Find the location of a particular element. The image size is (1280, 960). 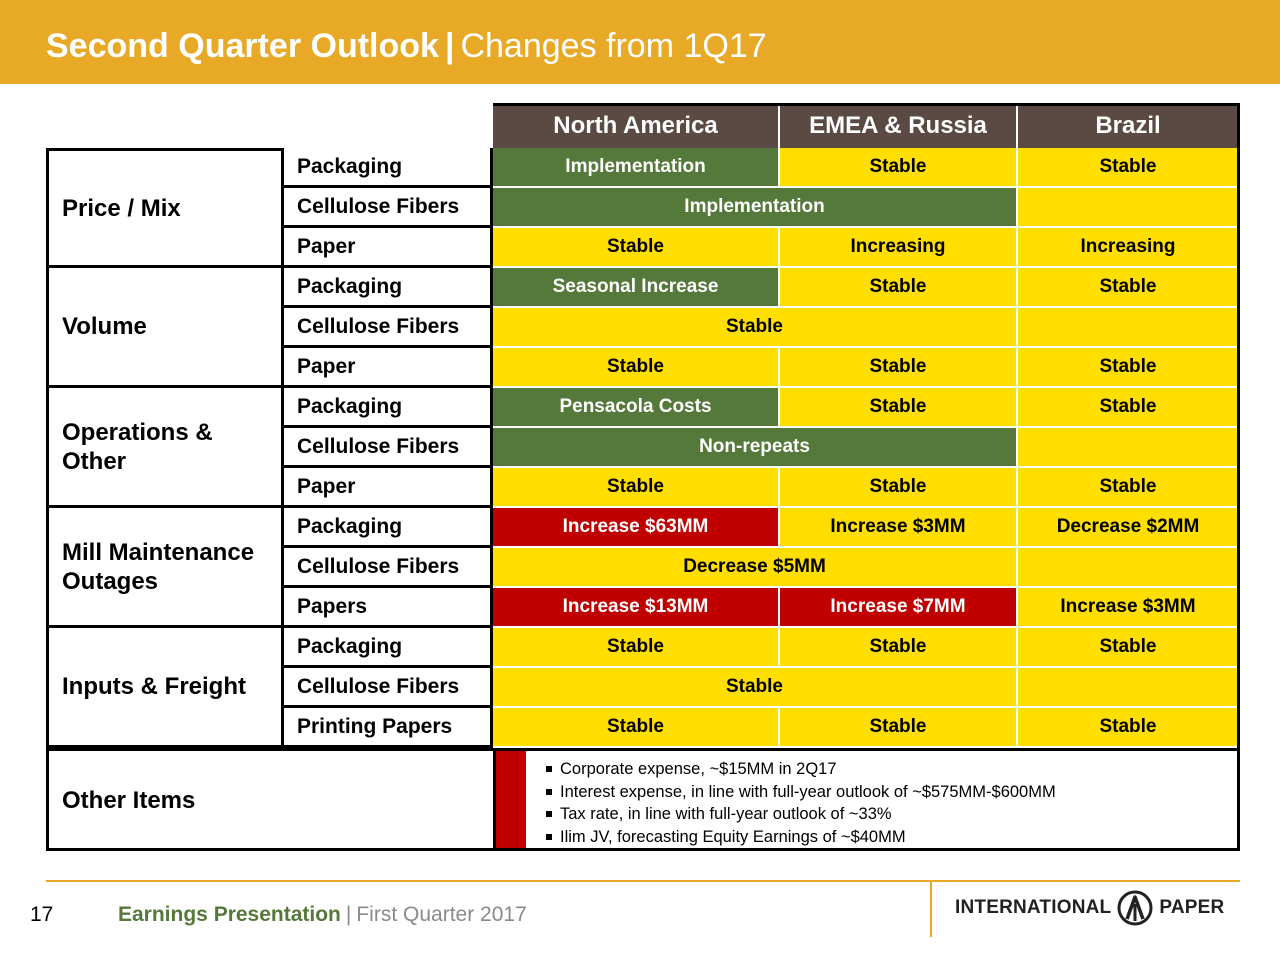

list-item-text: Corporate expense, ~$15MM in 2Q17 is located at coordinates (698, 769).